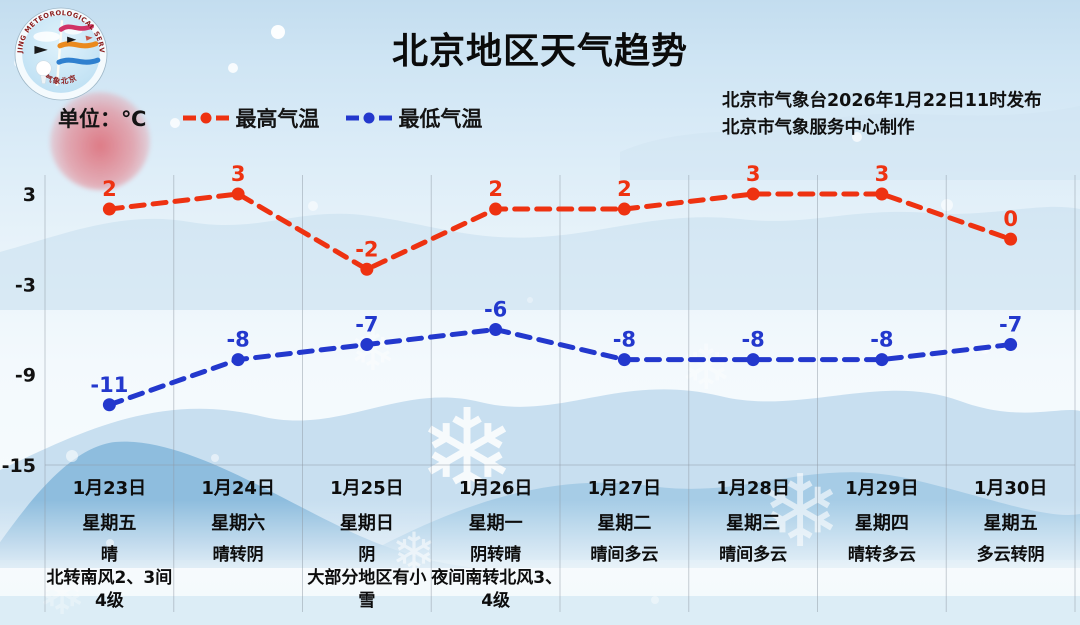 The height and width of the screenshot is (625, 1080). I want to click on unit-label: 单位：℃, so click(102, 119).